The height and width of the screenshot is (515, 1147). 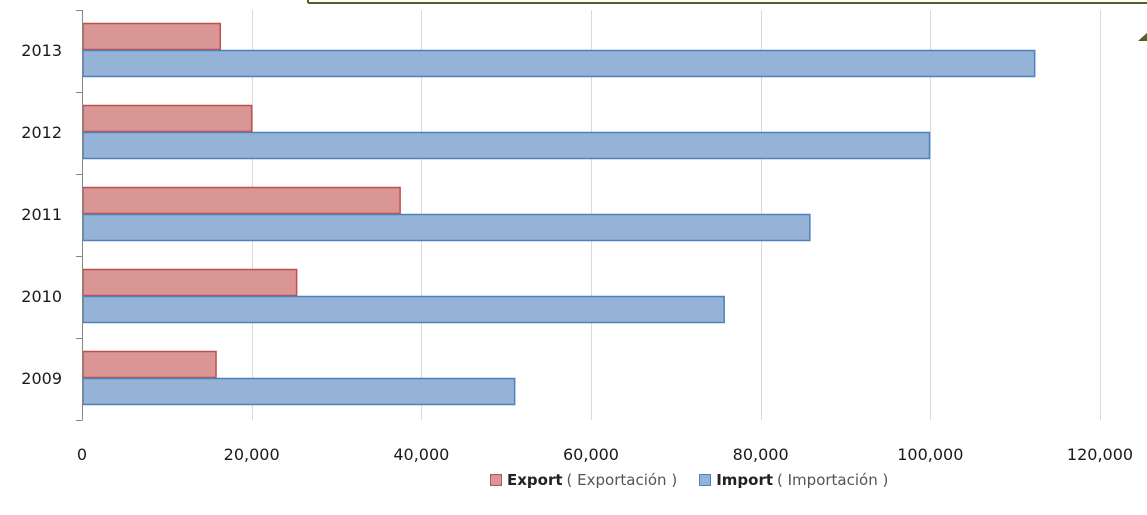 What do you see at coordinates (41, 50) in the screenshot?
I see `y-category-label-2013: 2013` at bounding box center [41, 50].